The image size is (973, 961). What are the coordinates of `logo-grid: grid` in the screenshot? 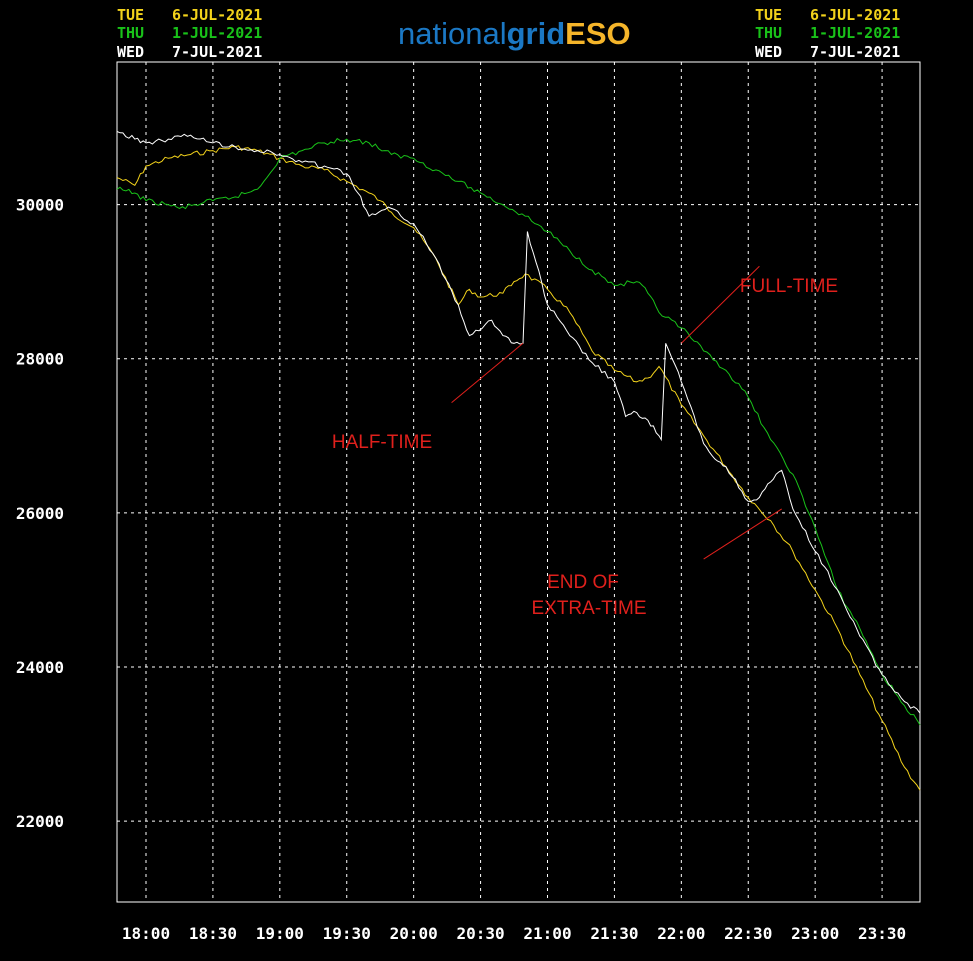 It's located at (536, 33).